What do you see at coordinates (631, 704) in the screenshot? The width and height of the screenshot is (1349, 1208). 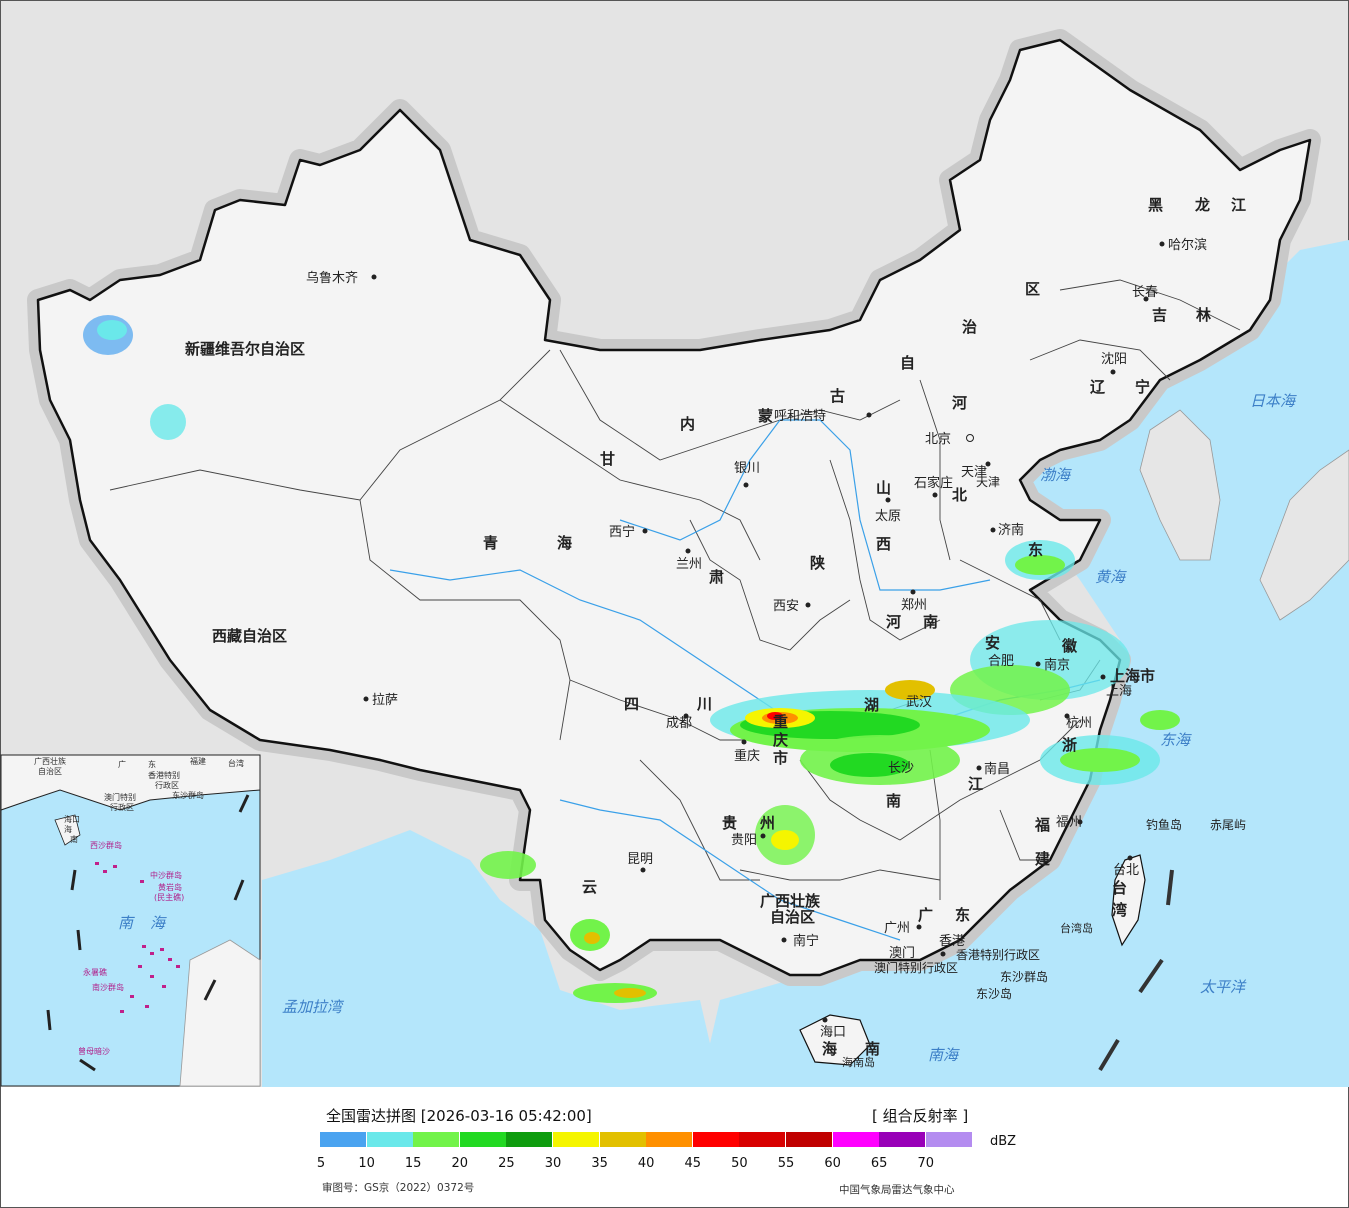 I see `label-si: 四` at bounding box center [631, 704].